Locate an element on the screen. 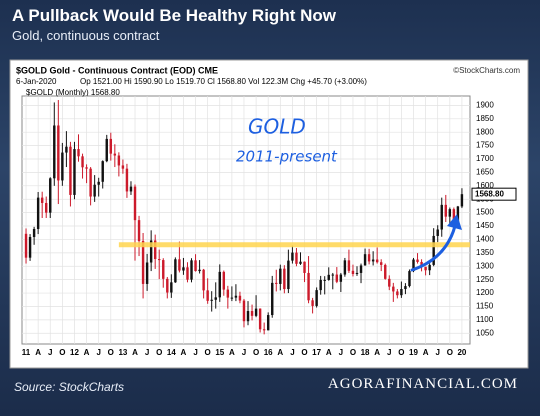 Image resolution: width=540 pixels, height=416 pixels. x-tick-label: 20 is located at coordinates (461, 352).